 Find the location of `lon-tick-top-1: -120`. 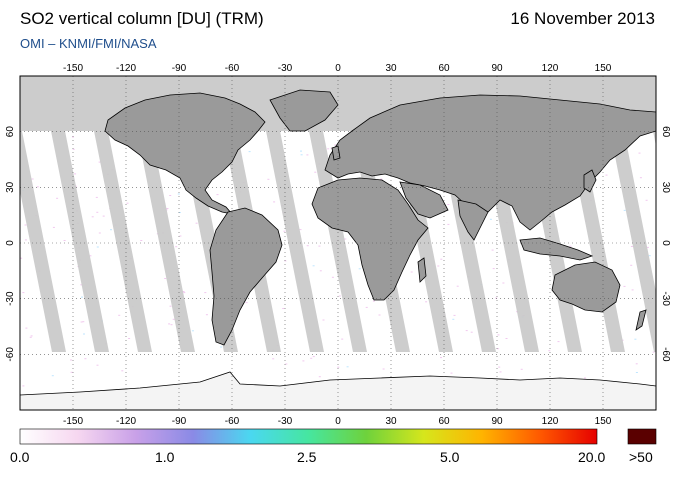

lon-tick-top-1: -120 is located at coordinates (126, 68).